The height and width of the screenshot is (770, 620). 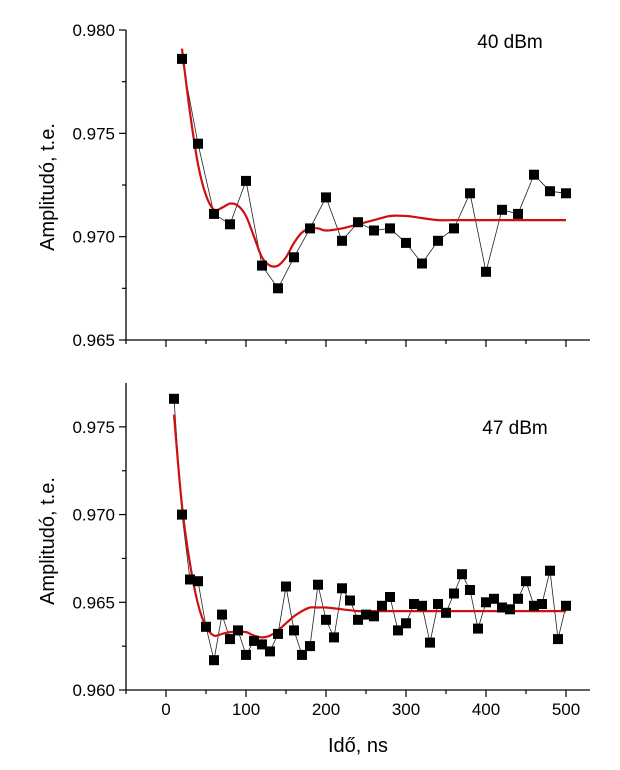 What do you see at coordinates (486, 709) in the screenshot?
I see `x-tick-label: 400` at bounding box center [486, 709].